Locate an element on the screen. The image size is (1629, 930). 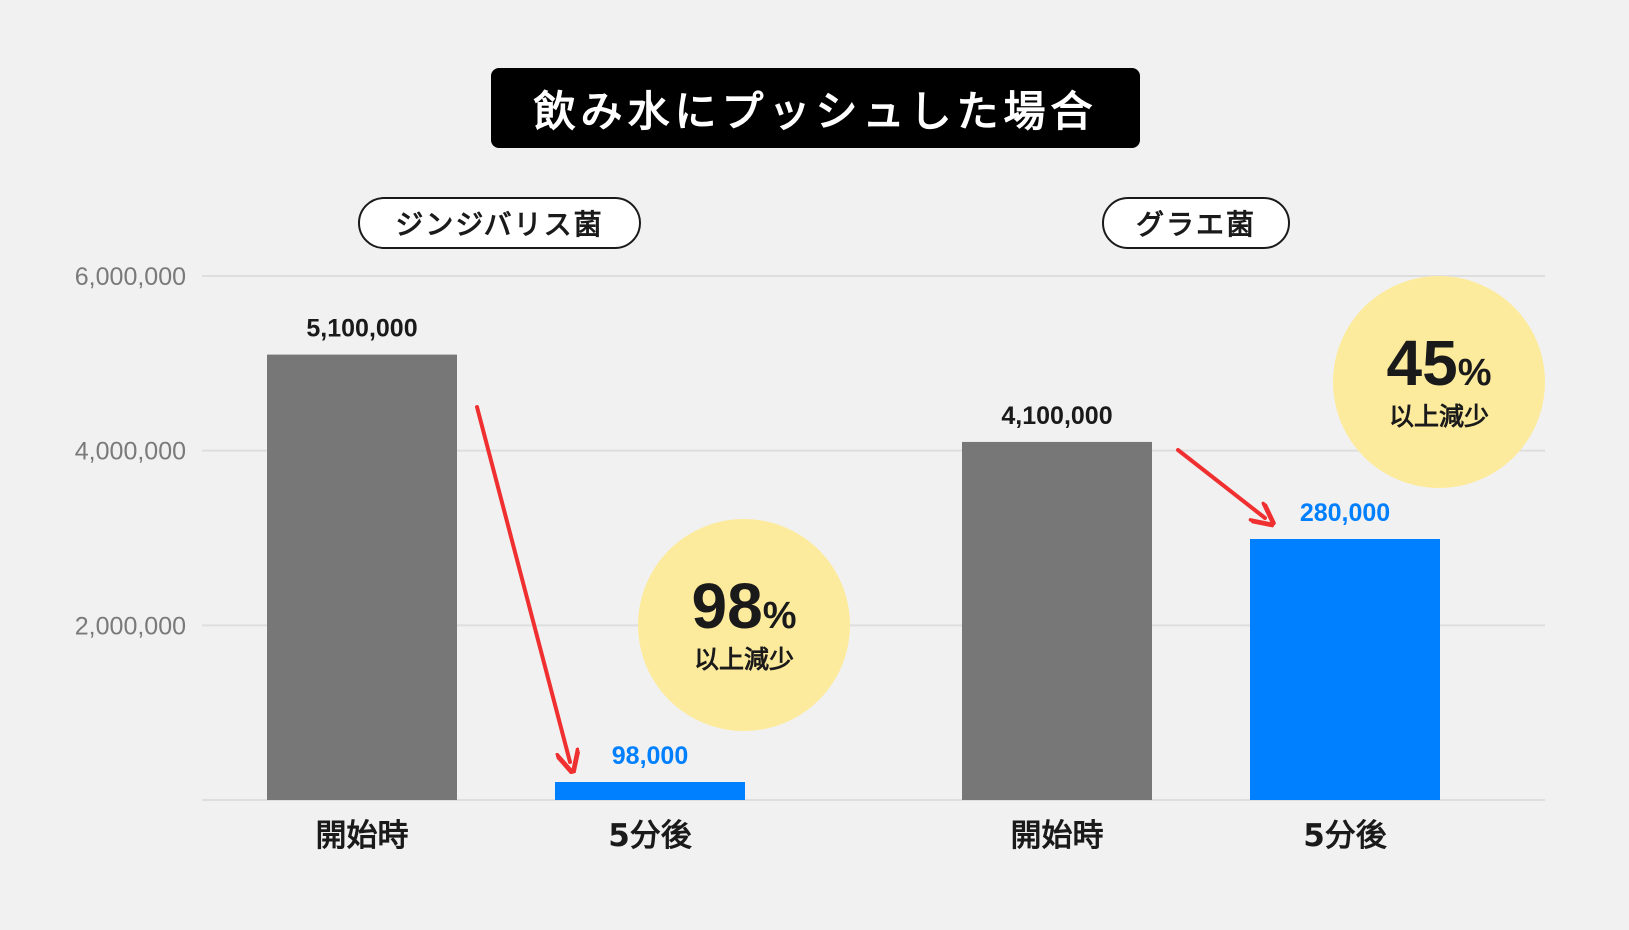
y-tick-label: 2,000,000 is located at coordinates (130, 626).